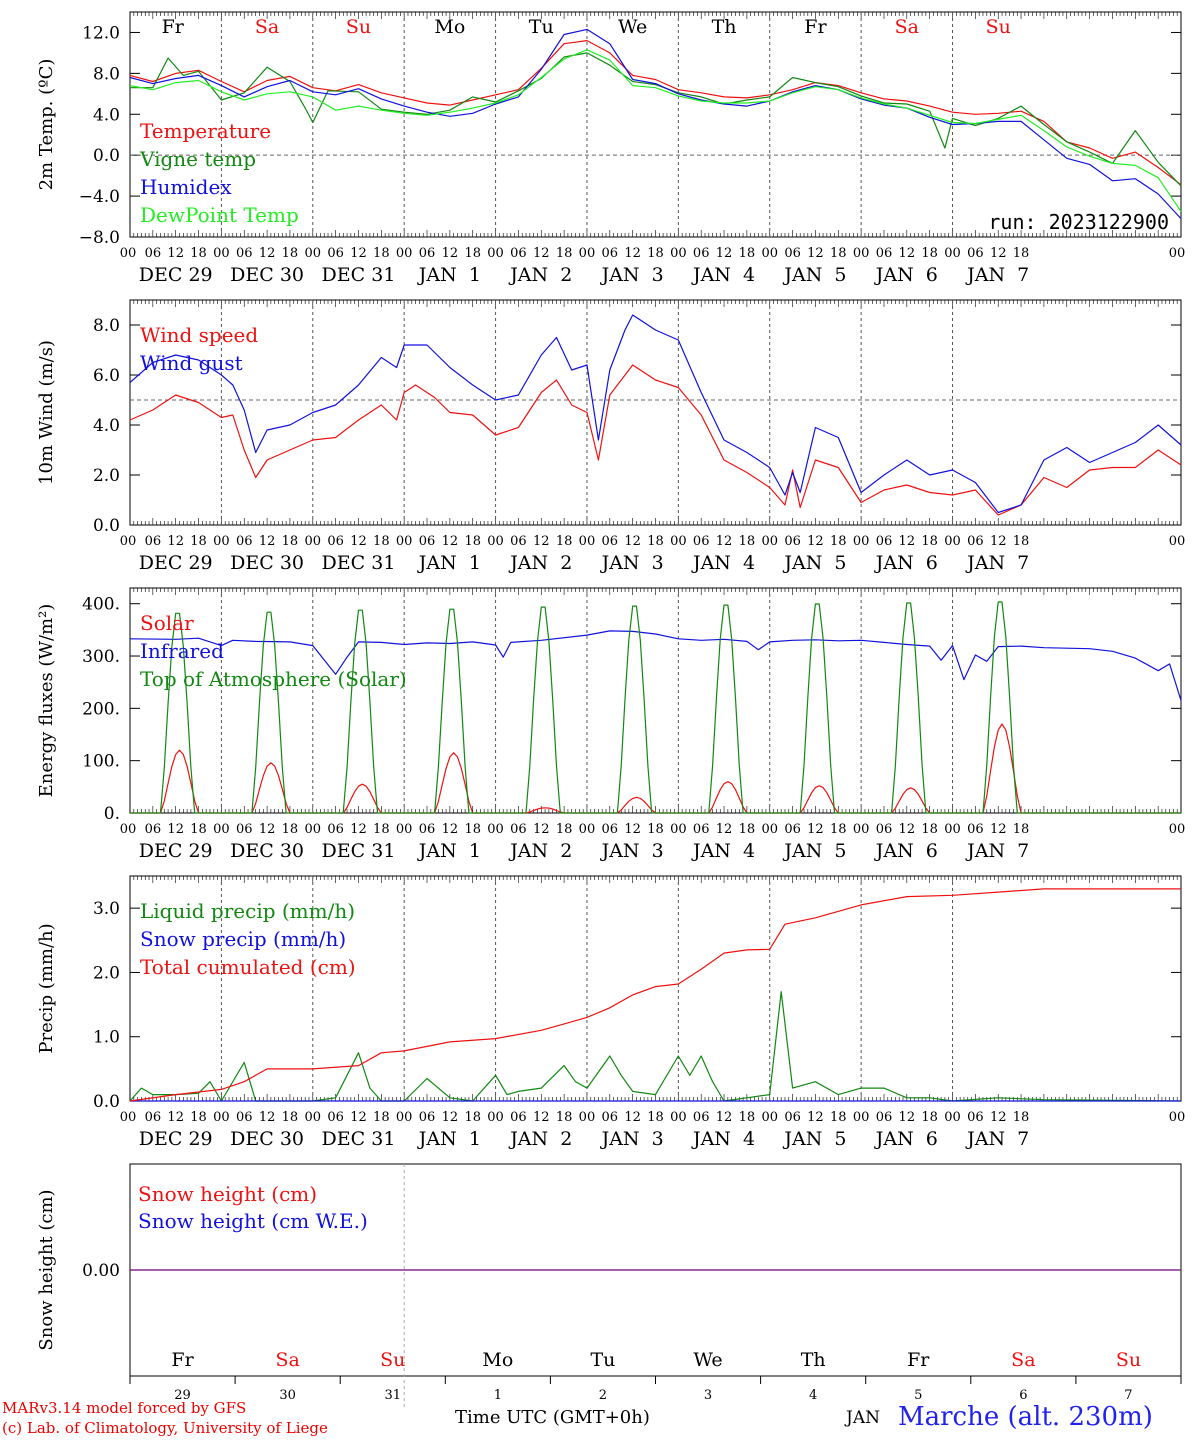  Describe the element at coordinates (655, 665) in the screenshot. I see `series-line-infrared` at that location.